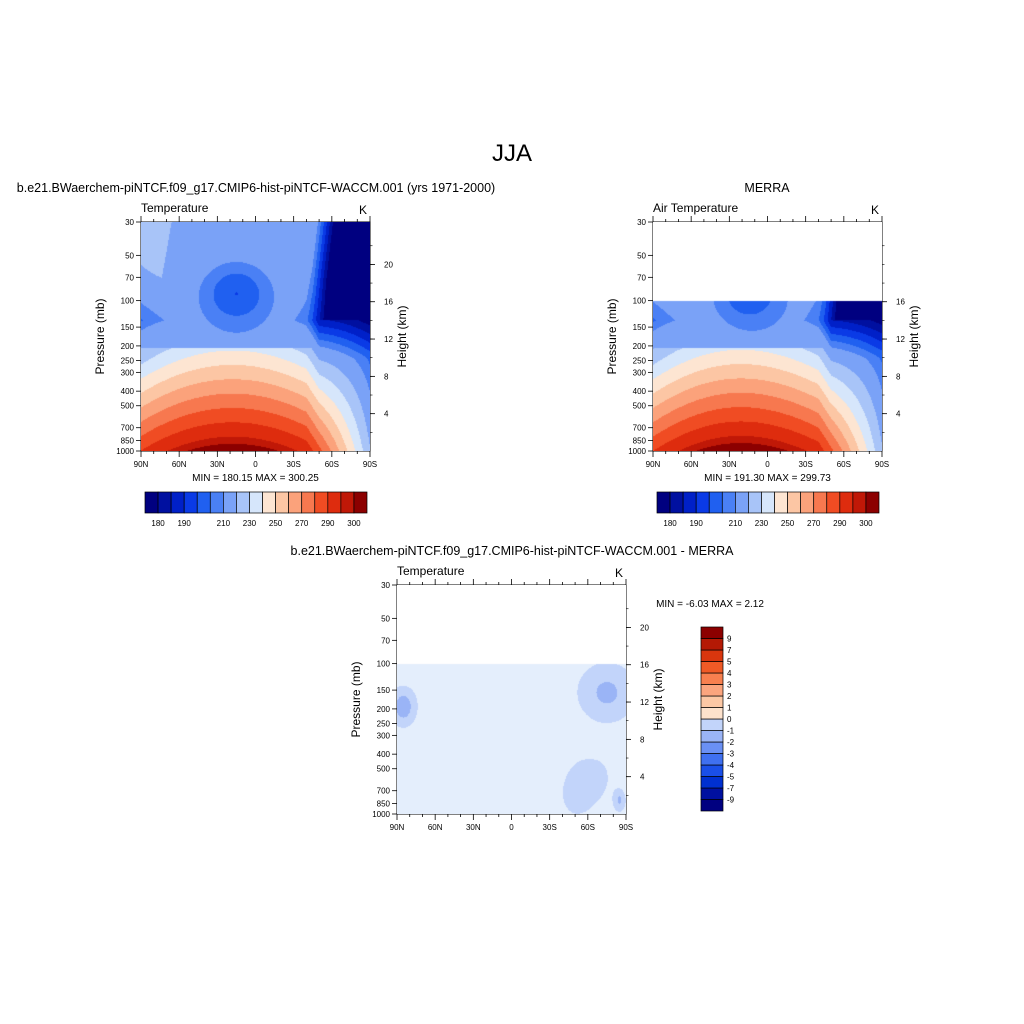  I want to click on colorbar: 180 190 210 230 250 270 290 300, so click(256, 509).